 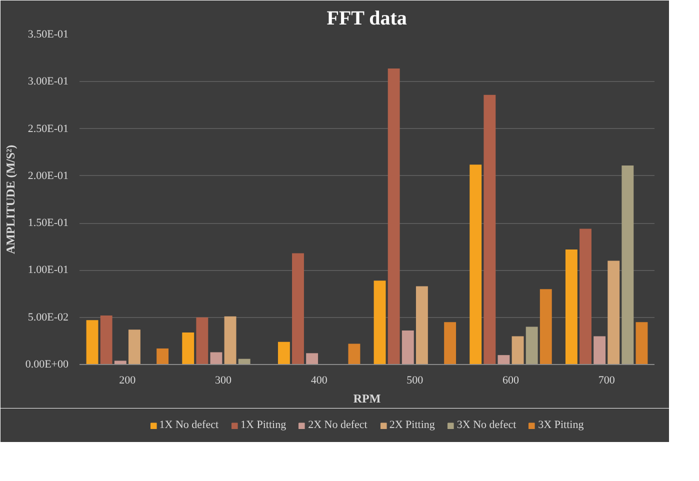 What do you see at coordinates (48, 223) in the screenshot?
I see `y-tick-label: 1.50E-01` at bounding box center [48, 223].